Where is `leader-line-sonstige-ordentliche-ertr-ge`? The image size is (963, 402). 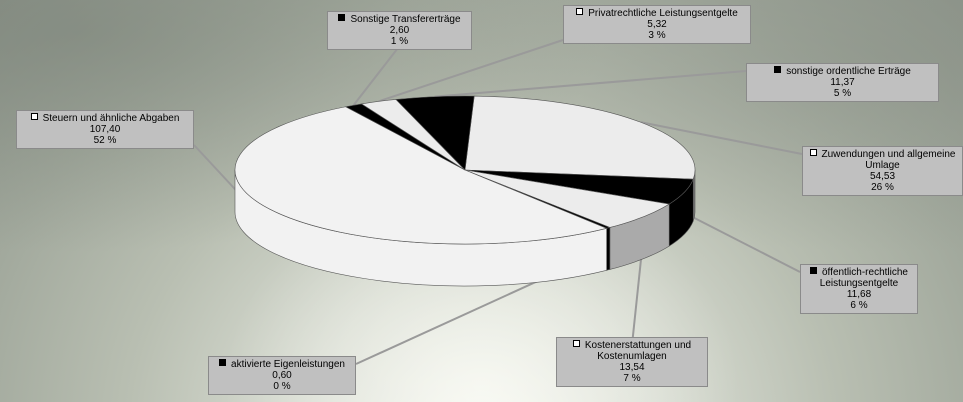 leader-line-sonstige-ordentliche-ertr-ge is located at coordinates (590, 84).